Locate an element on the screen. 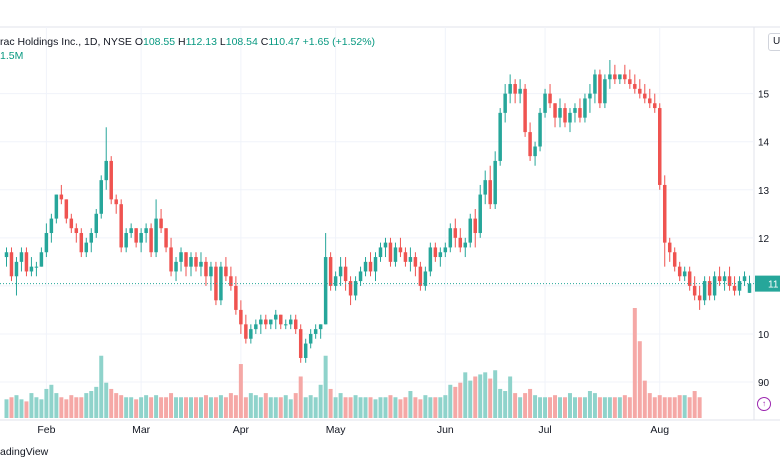 The height and width of the screenshot is (470, 780). legend-open-value: 108.55 is located at coordinates (159, 42).